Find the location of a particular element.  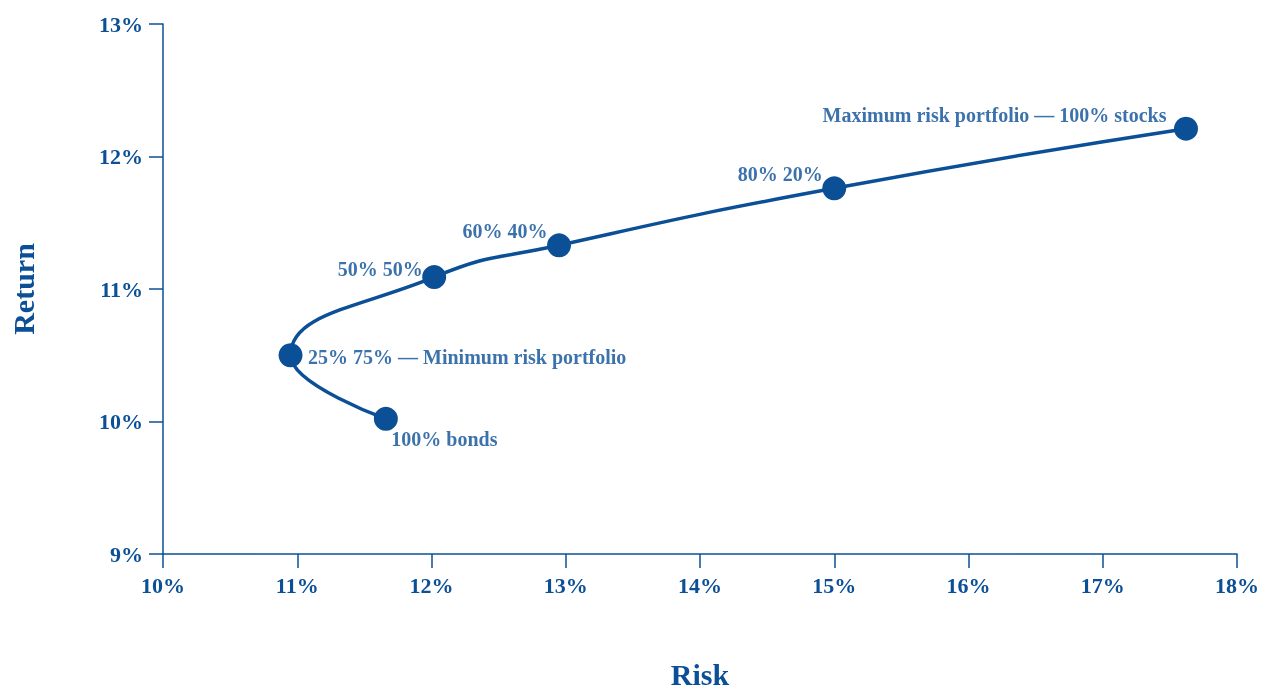

x-tick-label: 16% is located at coordinates (968, 585).